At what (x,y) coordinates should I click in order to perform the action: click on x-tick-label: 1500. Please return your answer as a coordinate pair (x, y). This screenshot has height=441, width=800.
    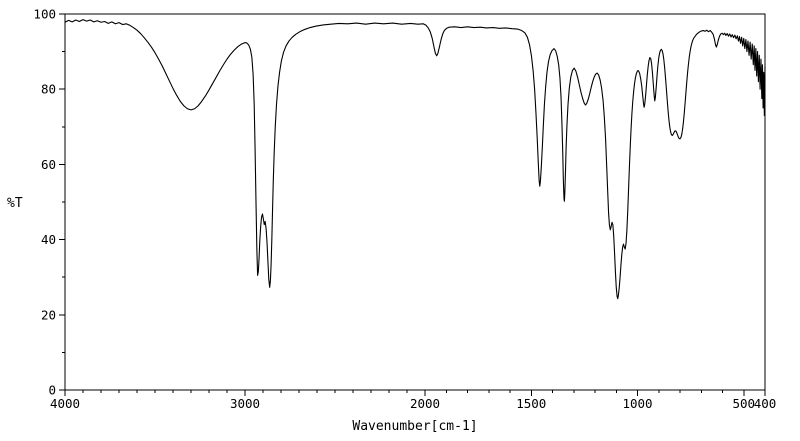
    Looking at the image, I should click on (531, 403).